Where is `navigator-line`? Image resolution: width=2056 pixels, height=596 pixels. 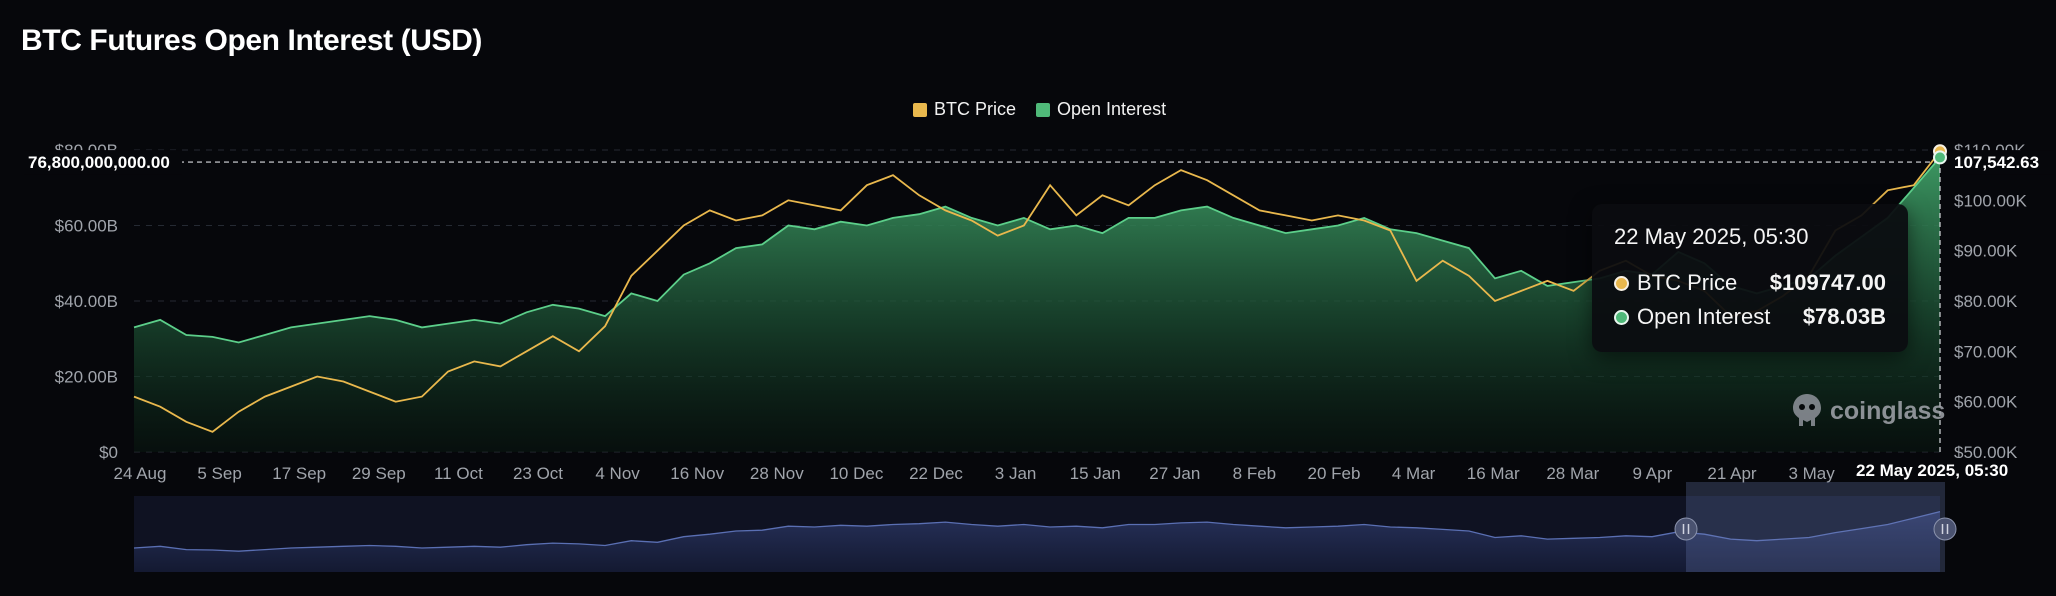
navigator-line is located at coordinates (1037, 531).